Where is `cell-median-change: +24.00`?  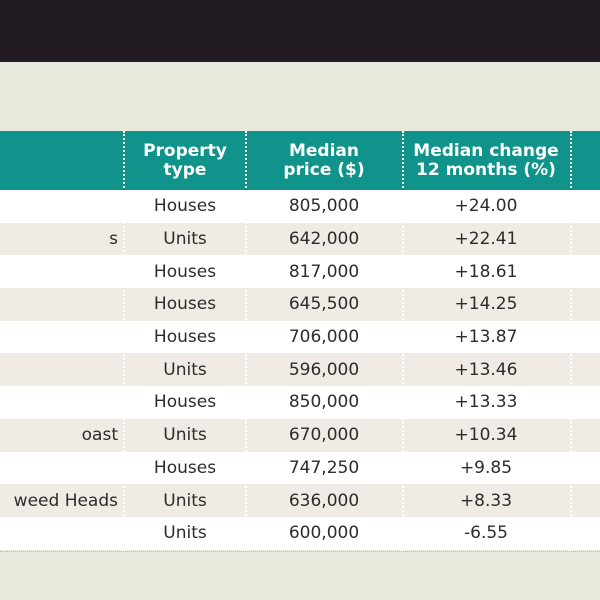
cell-median-change: +24.00 is located at coordinates (486, 206).